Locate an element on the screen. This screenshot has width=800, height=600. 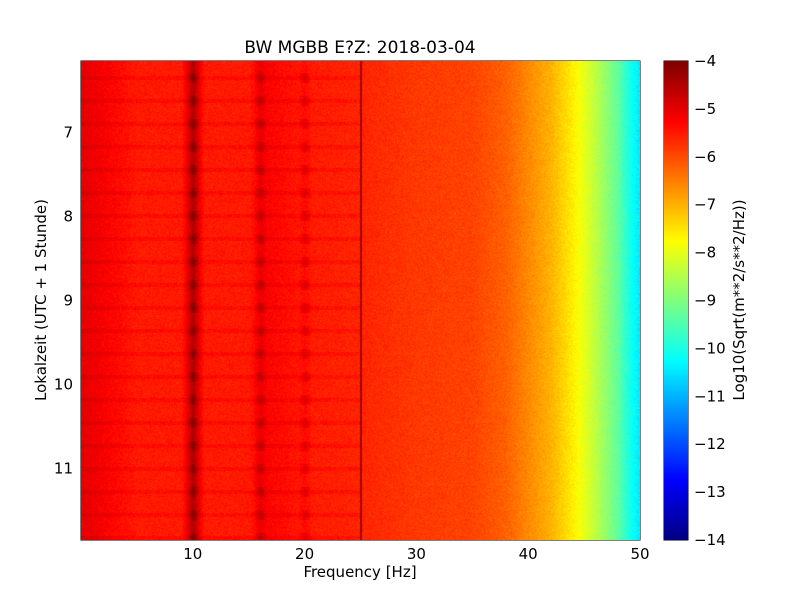
x-axis-label: Frequency [Hz] is located at coordinates (359, 572).